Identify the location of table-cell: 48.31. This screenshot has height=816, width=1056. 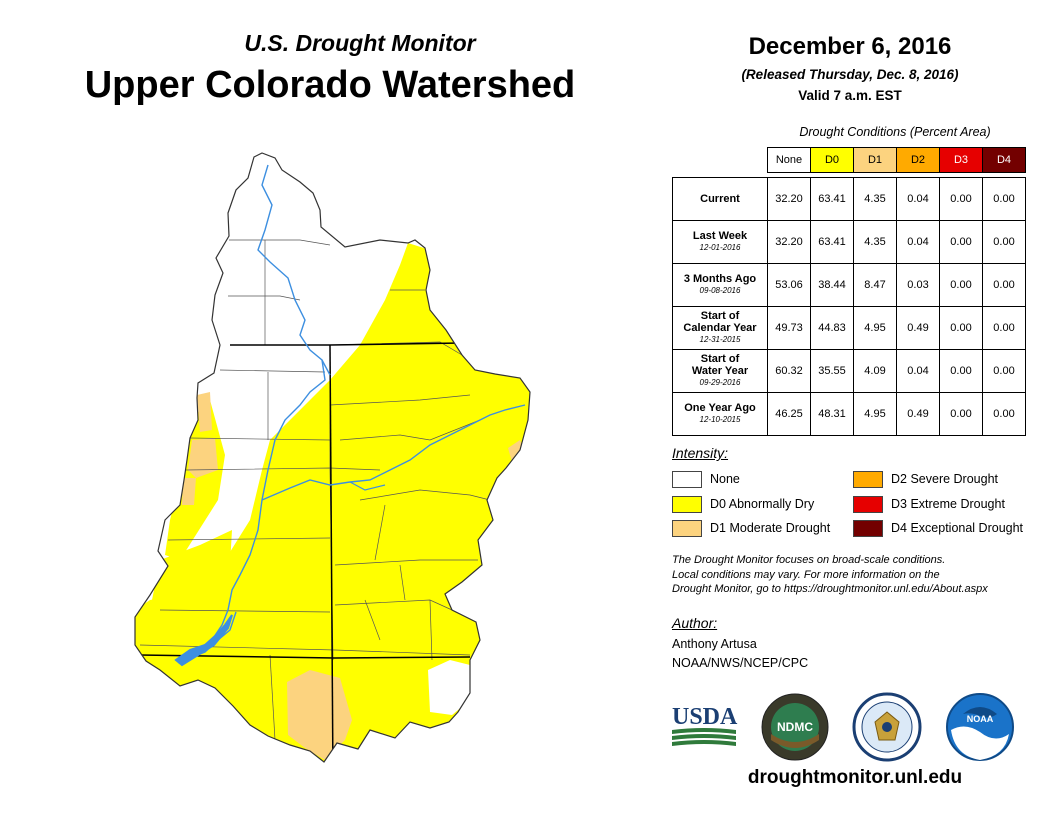
(832, 414).